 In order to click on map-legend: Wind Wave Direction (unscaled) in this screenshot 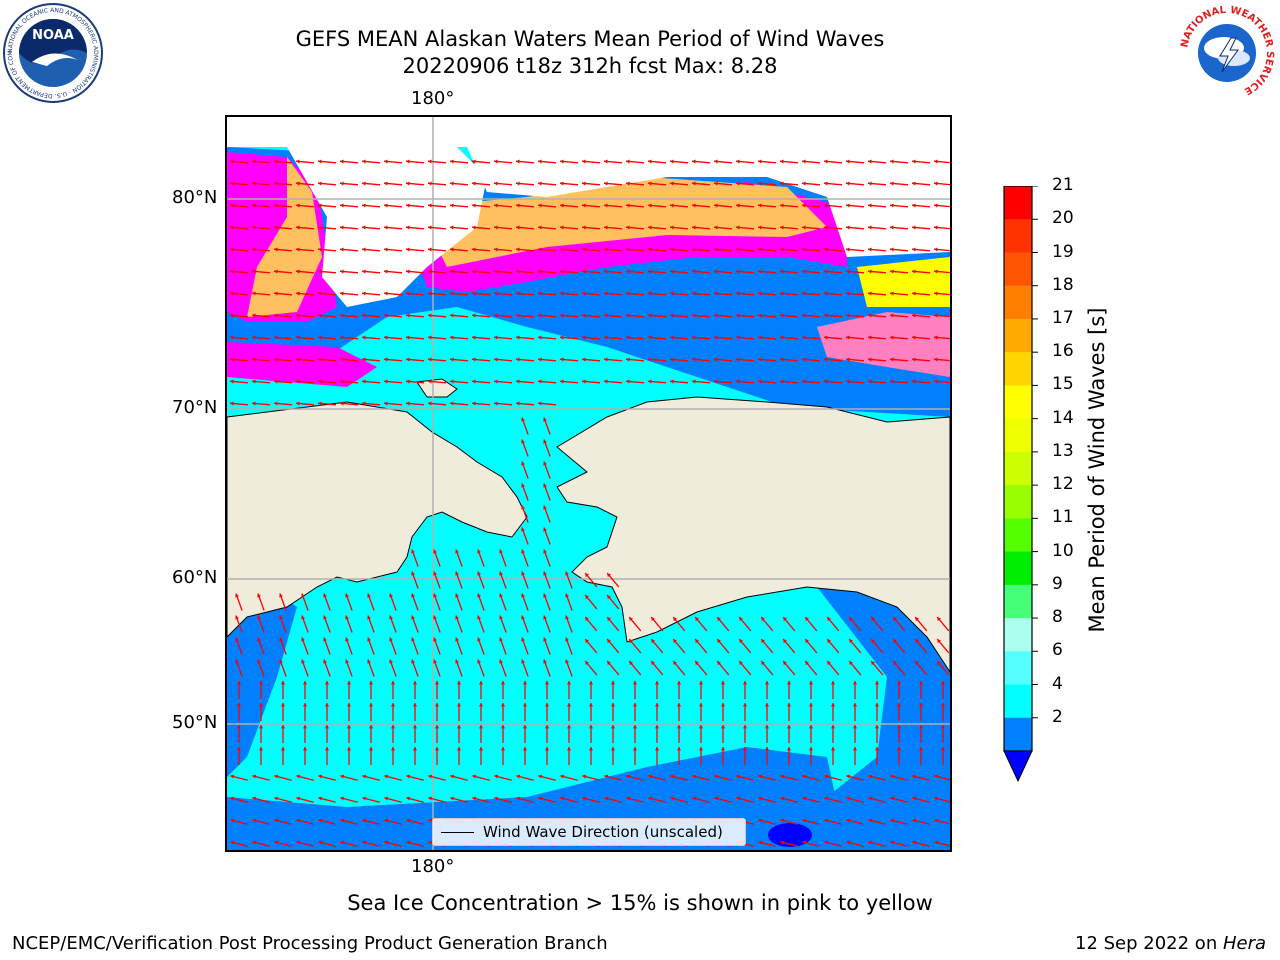, I will do `click(589, 832)`.